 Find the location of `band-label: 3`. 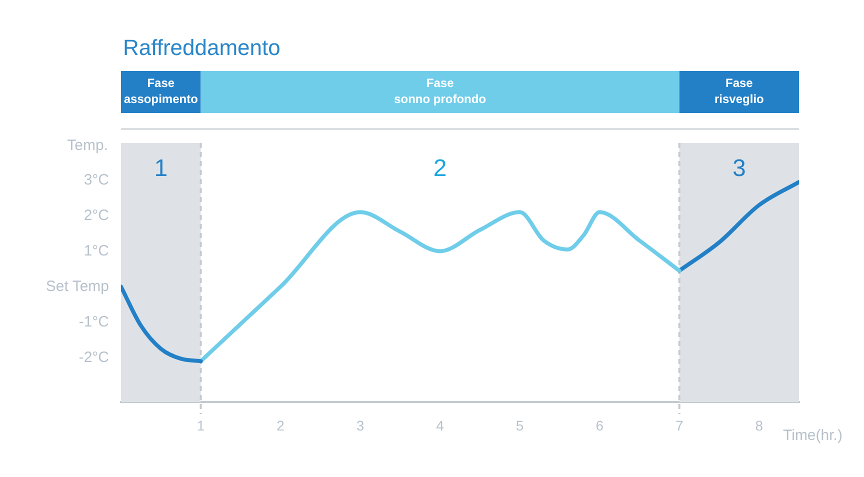

band-label: 3 is located at coordinates (739, 168).